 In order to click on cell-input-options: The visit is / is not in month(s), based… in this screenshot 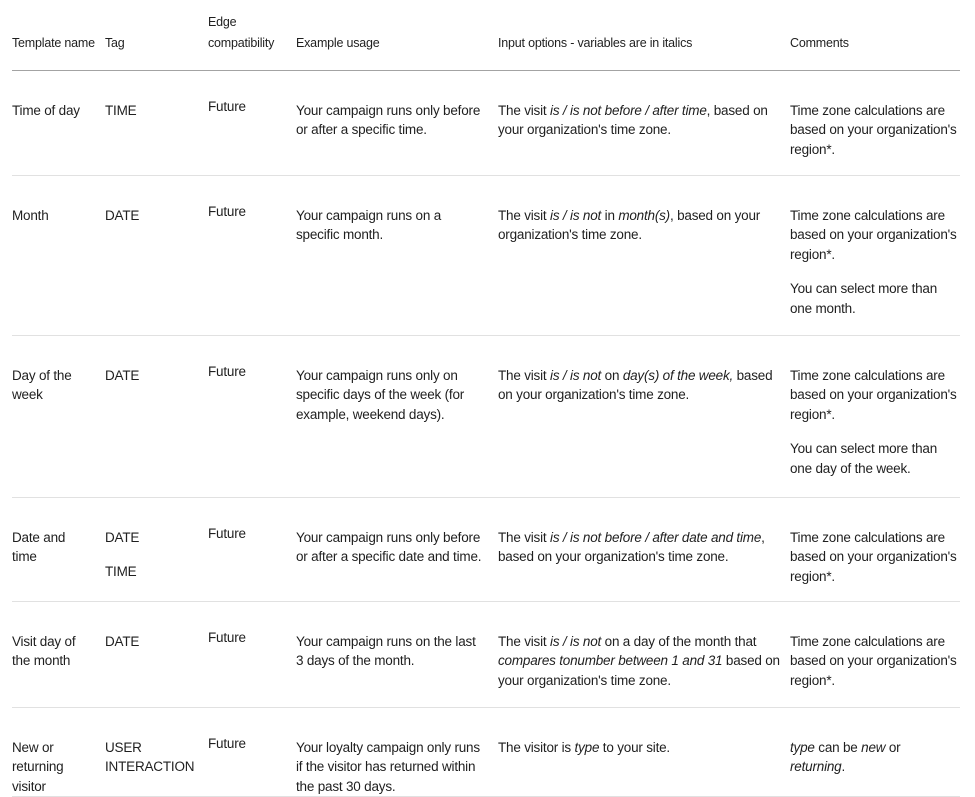, I will do `click(644, 255)`.